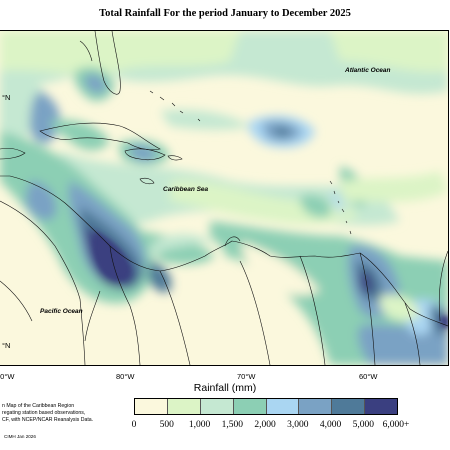  Describe the element at coordinates (298, 425) in the screenshot. I see `legend-tick-label: 3,000` at that location.